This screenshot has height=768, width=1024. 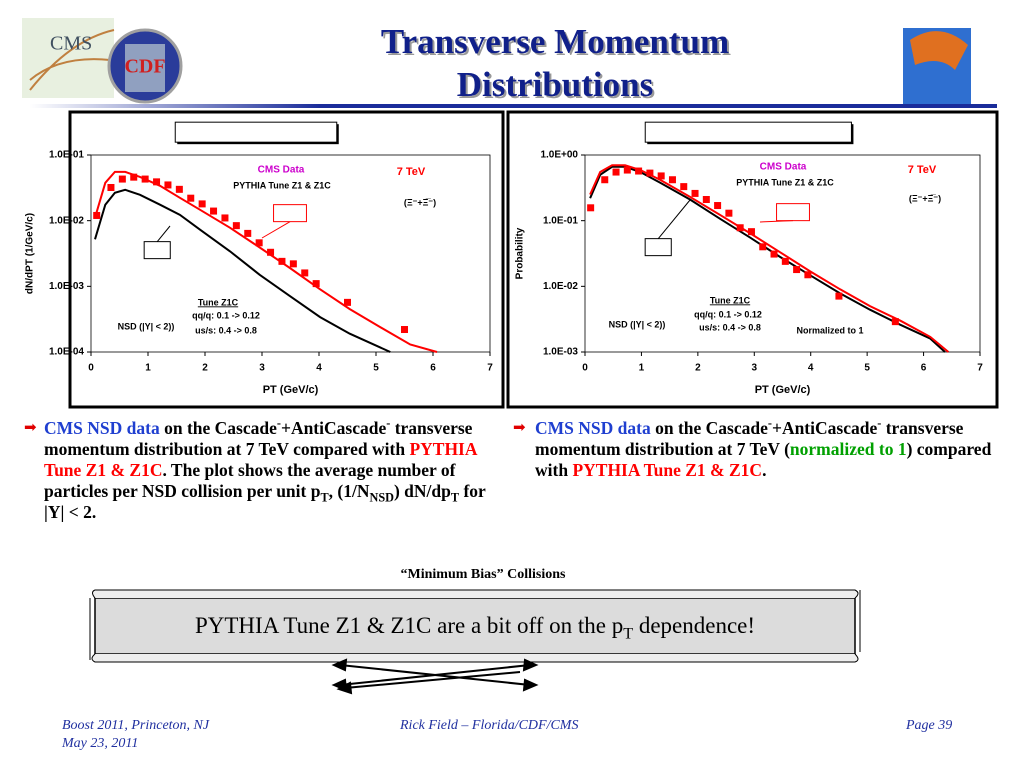 What do you see at coordinates (135, 735) in the screenshot?
I see `footer-left: Boost 2011, Princeton, NJ May 23, 2011` at bounding box center [135, 735].